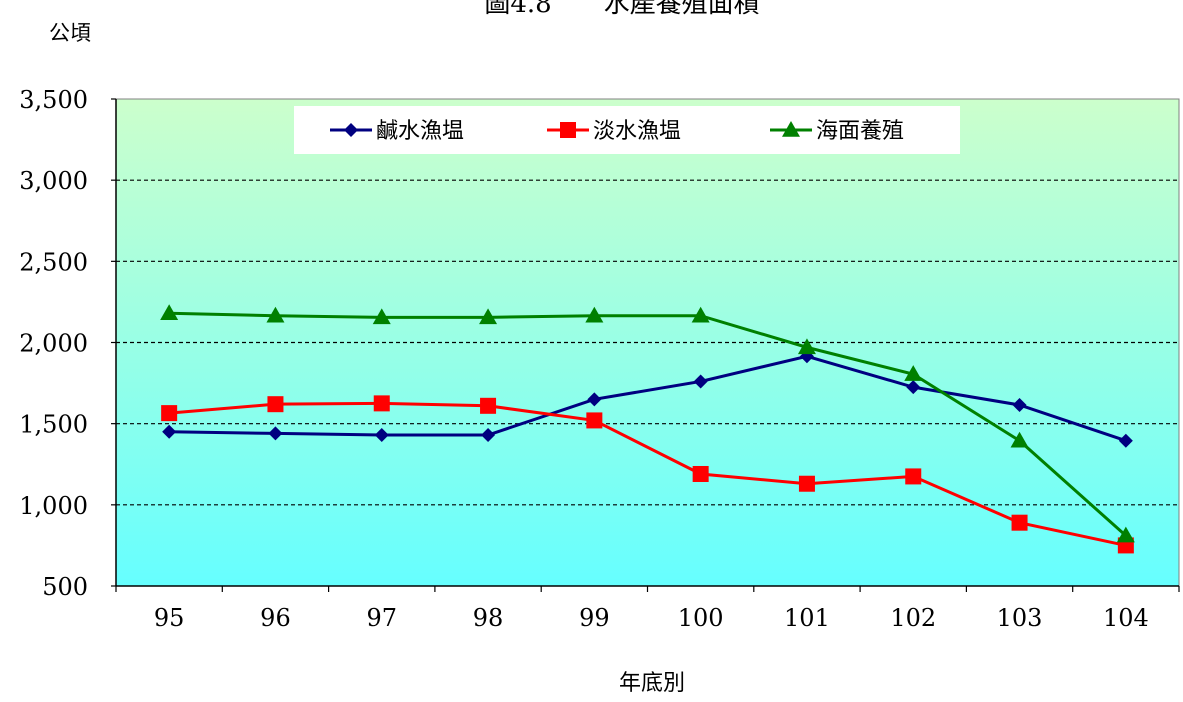  I want to click on legend-label: 海面養殖, so click(860, 131).